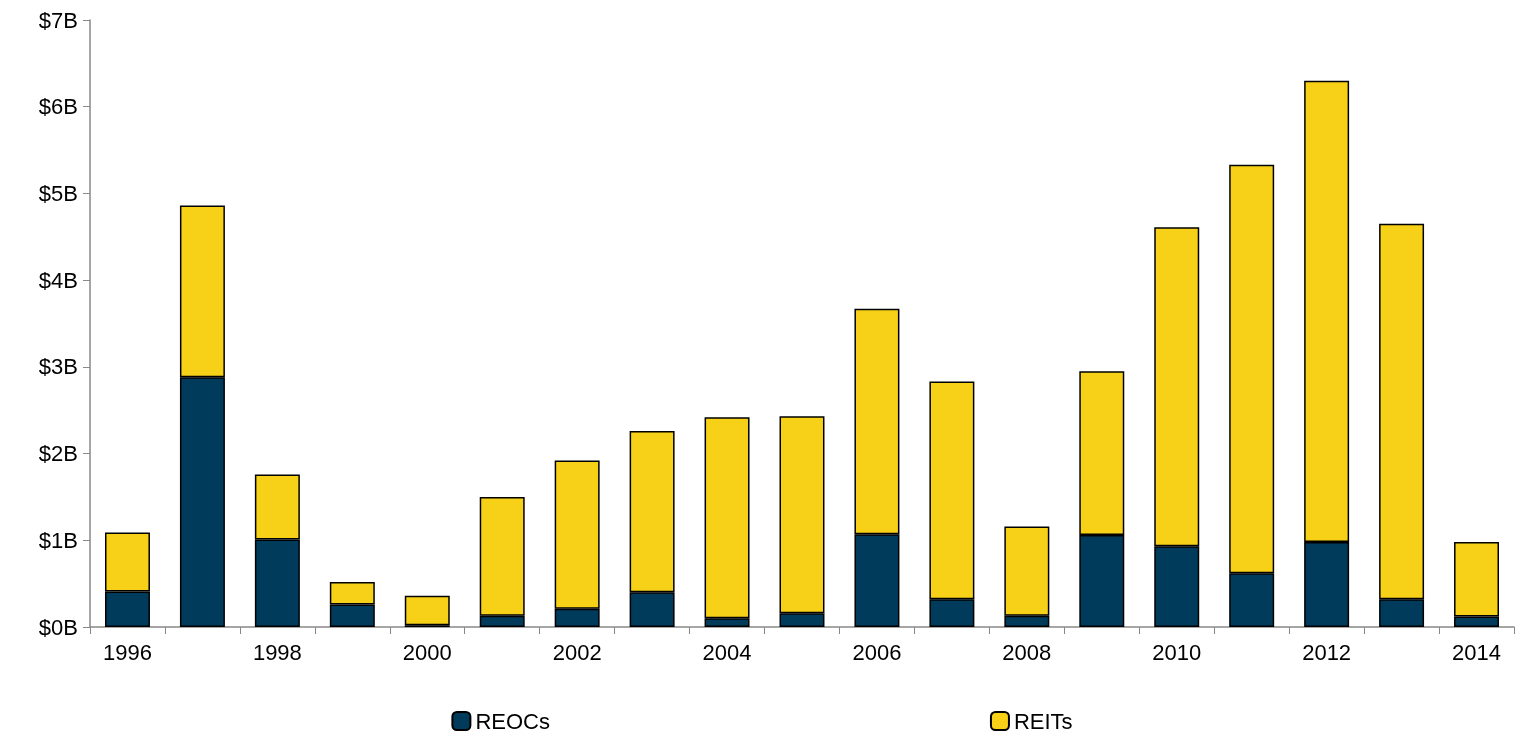  What do you see at coordinates (727, 652) in the screenshot?
I see `x-tick-label: 2004` at bounding box center [727, 652].